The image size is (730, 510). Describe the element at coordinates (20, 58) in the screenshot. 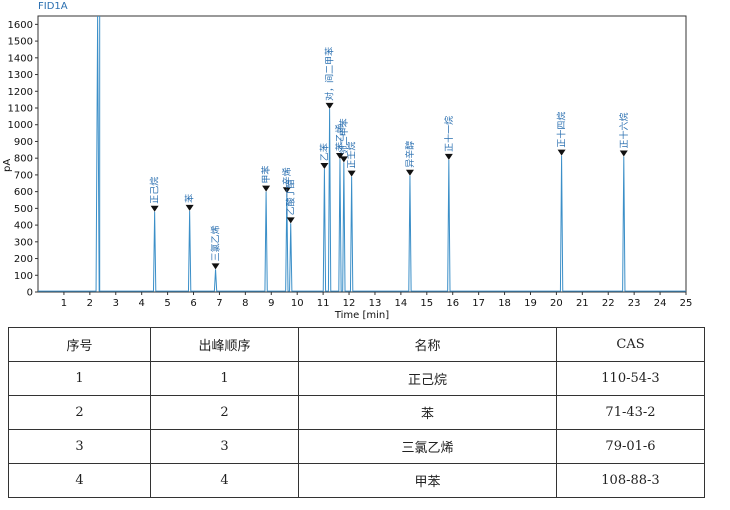

I see `y-tick-label: 1400` at that location.